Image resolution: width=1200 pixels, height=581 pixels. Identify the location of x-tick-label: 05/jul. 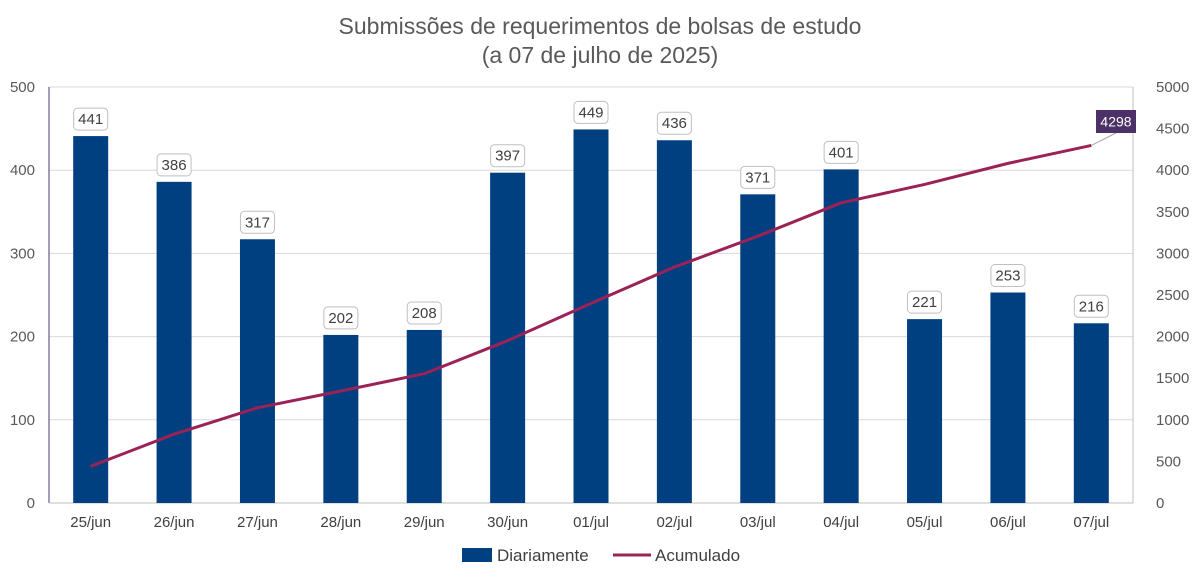
(925, 522).